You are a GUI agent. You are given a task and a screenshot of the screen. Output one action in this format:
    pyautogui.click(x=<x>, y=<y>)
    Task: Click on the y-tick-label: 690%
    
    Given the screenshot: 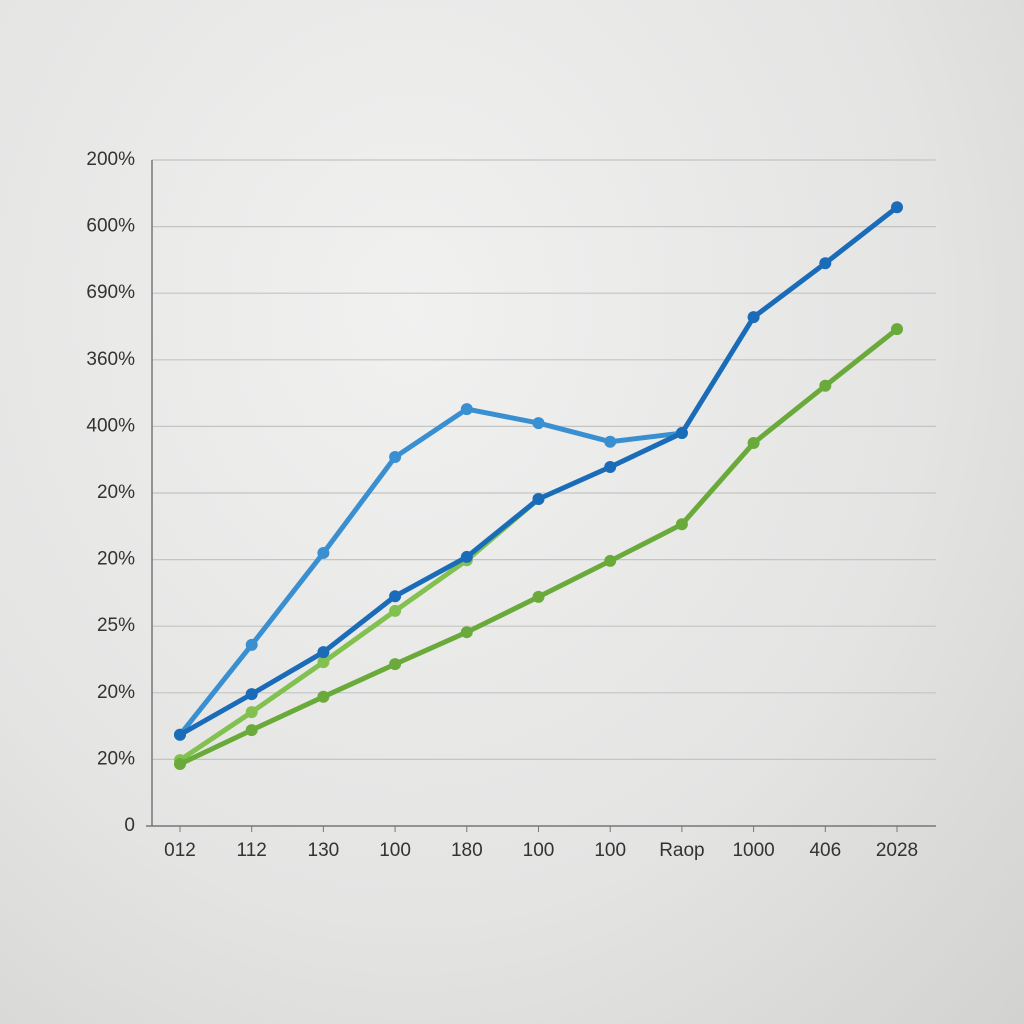 What is the action you would take?
    pyautogui.click(x=110, y=292)
    